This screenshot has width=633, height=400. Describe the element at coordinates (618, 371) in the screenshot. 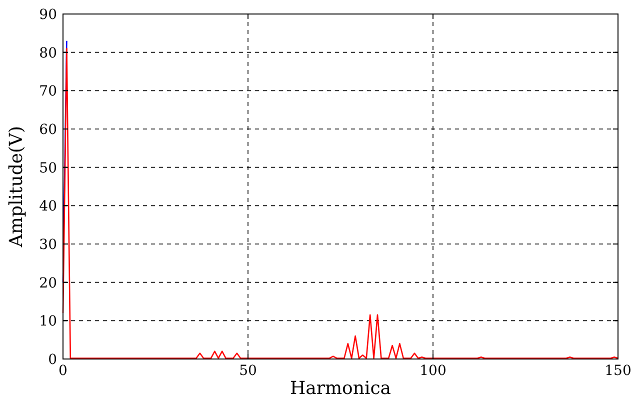

I see `x-tick-label: 150` at that location.